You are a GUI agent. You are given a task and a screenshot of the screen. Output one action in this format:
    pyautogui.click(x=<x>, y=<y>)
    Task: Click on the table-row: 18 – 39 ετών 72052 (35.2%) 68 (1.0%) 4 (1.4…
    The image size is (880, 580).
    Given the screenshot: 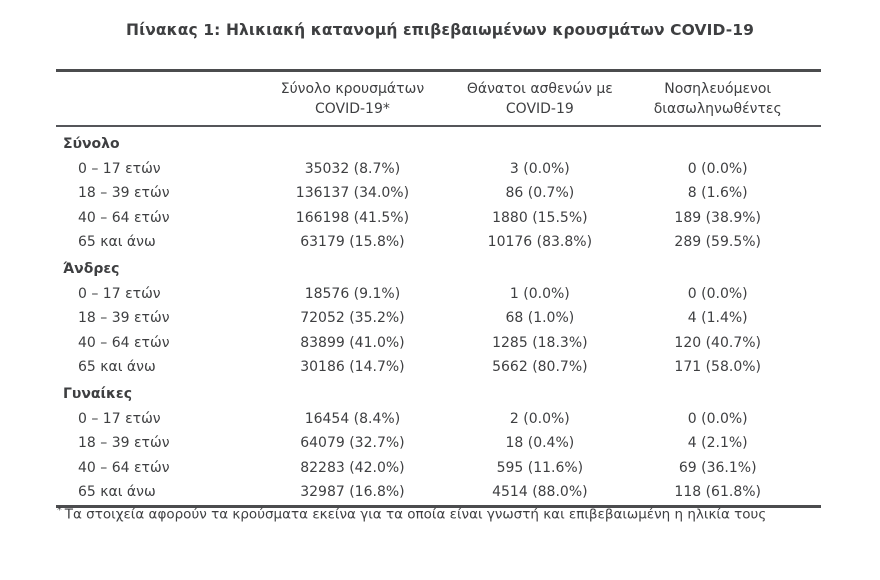 What is the action you would take?
    pyautogui.click(x=438, y=319)
    